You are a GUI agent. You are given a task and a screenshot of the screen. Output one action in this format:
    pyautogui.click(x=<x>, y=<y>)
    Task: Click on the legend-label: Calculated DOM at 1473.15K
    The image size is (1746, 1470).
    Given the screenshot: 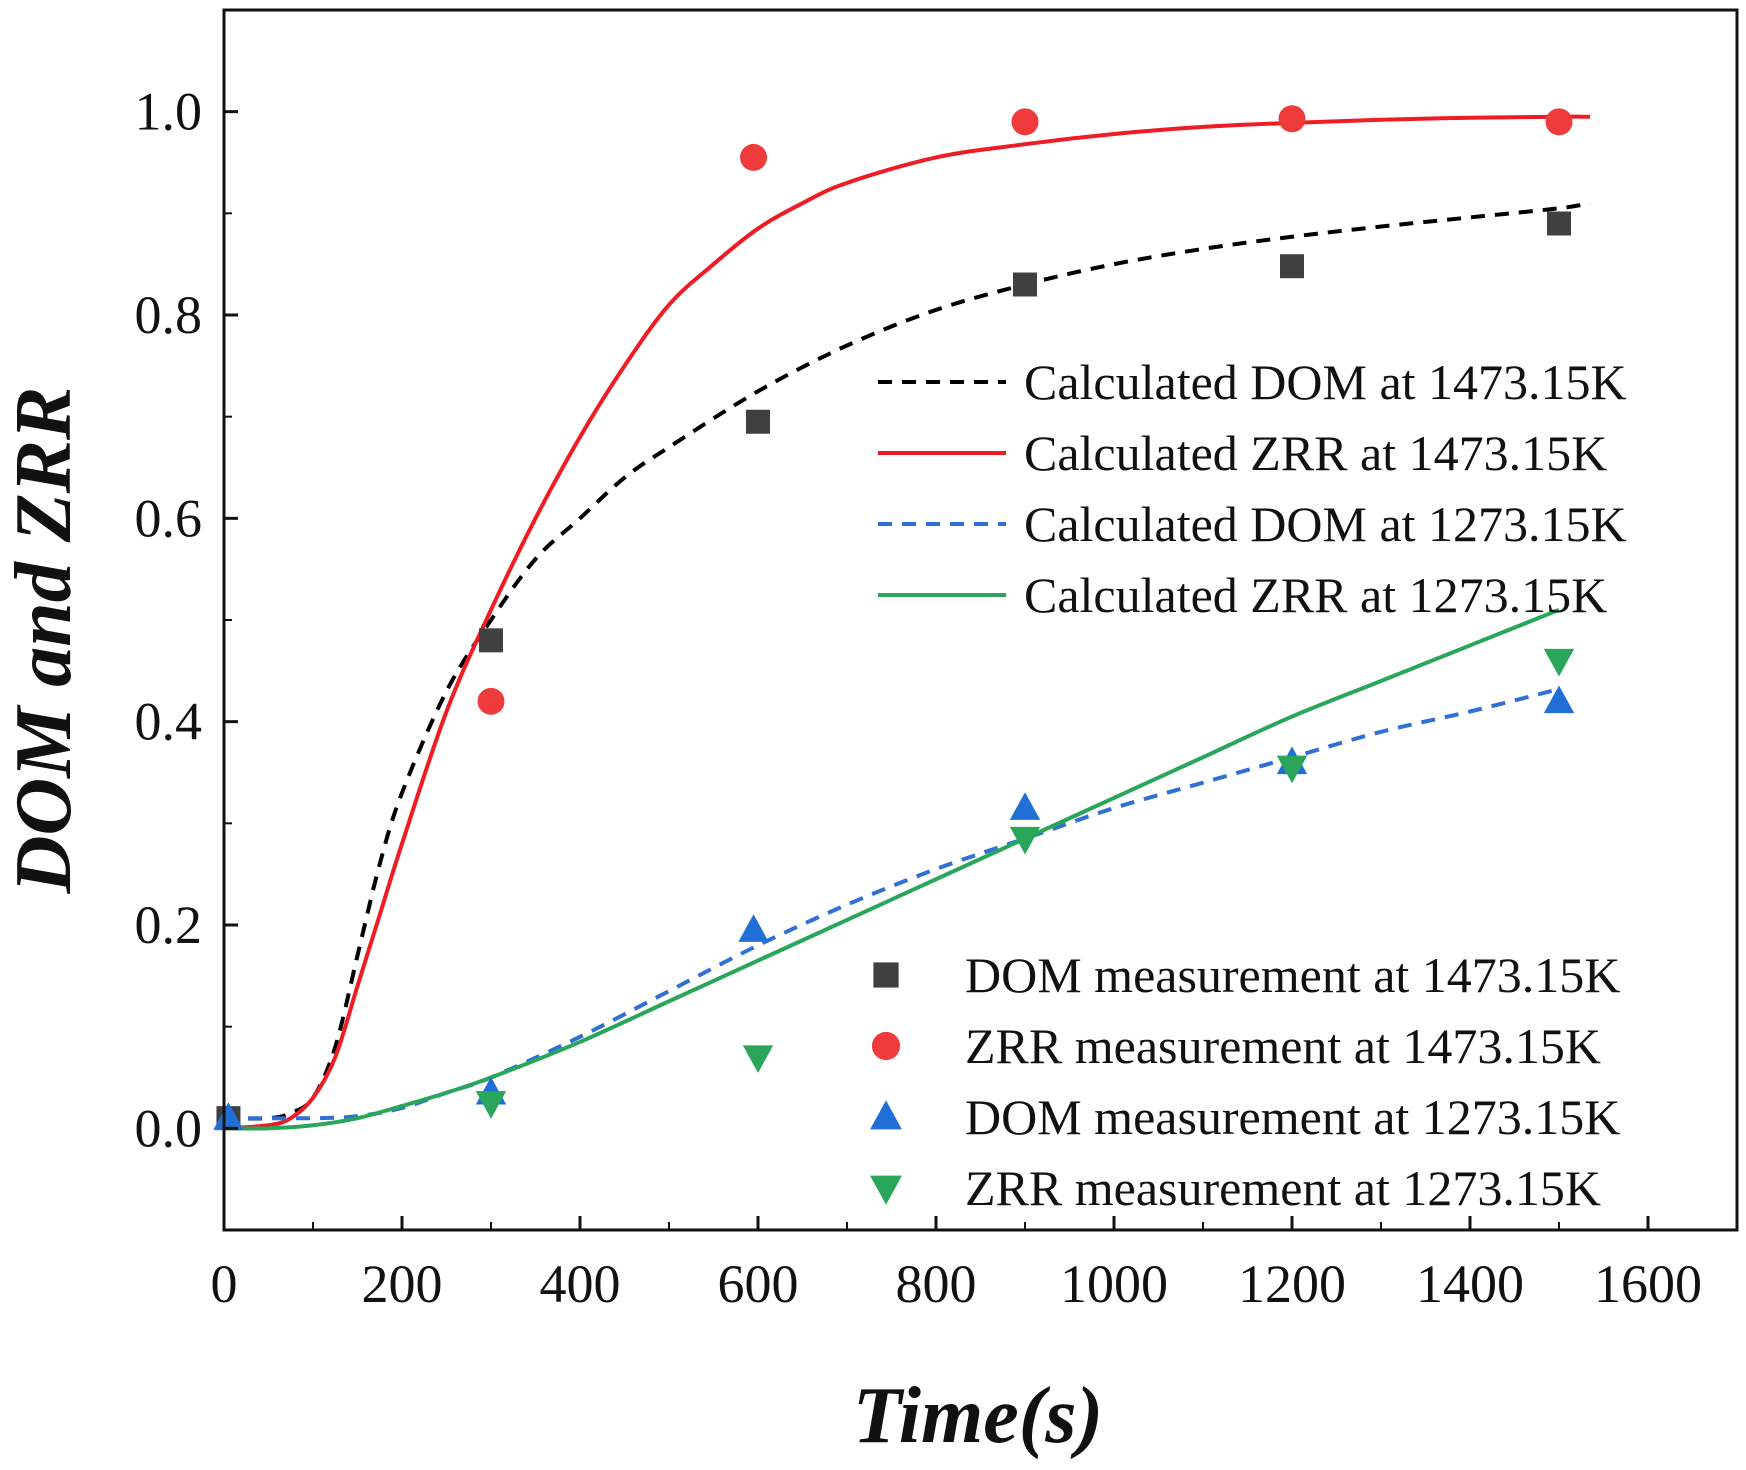 What is the action you would take?
    pyautogui.click(x=1325, y=382)
    